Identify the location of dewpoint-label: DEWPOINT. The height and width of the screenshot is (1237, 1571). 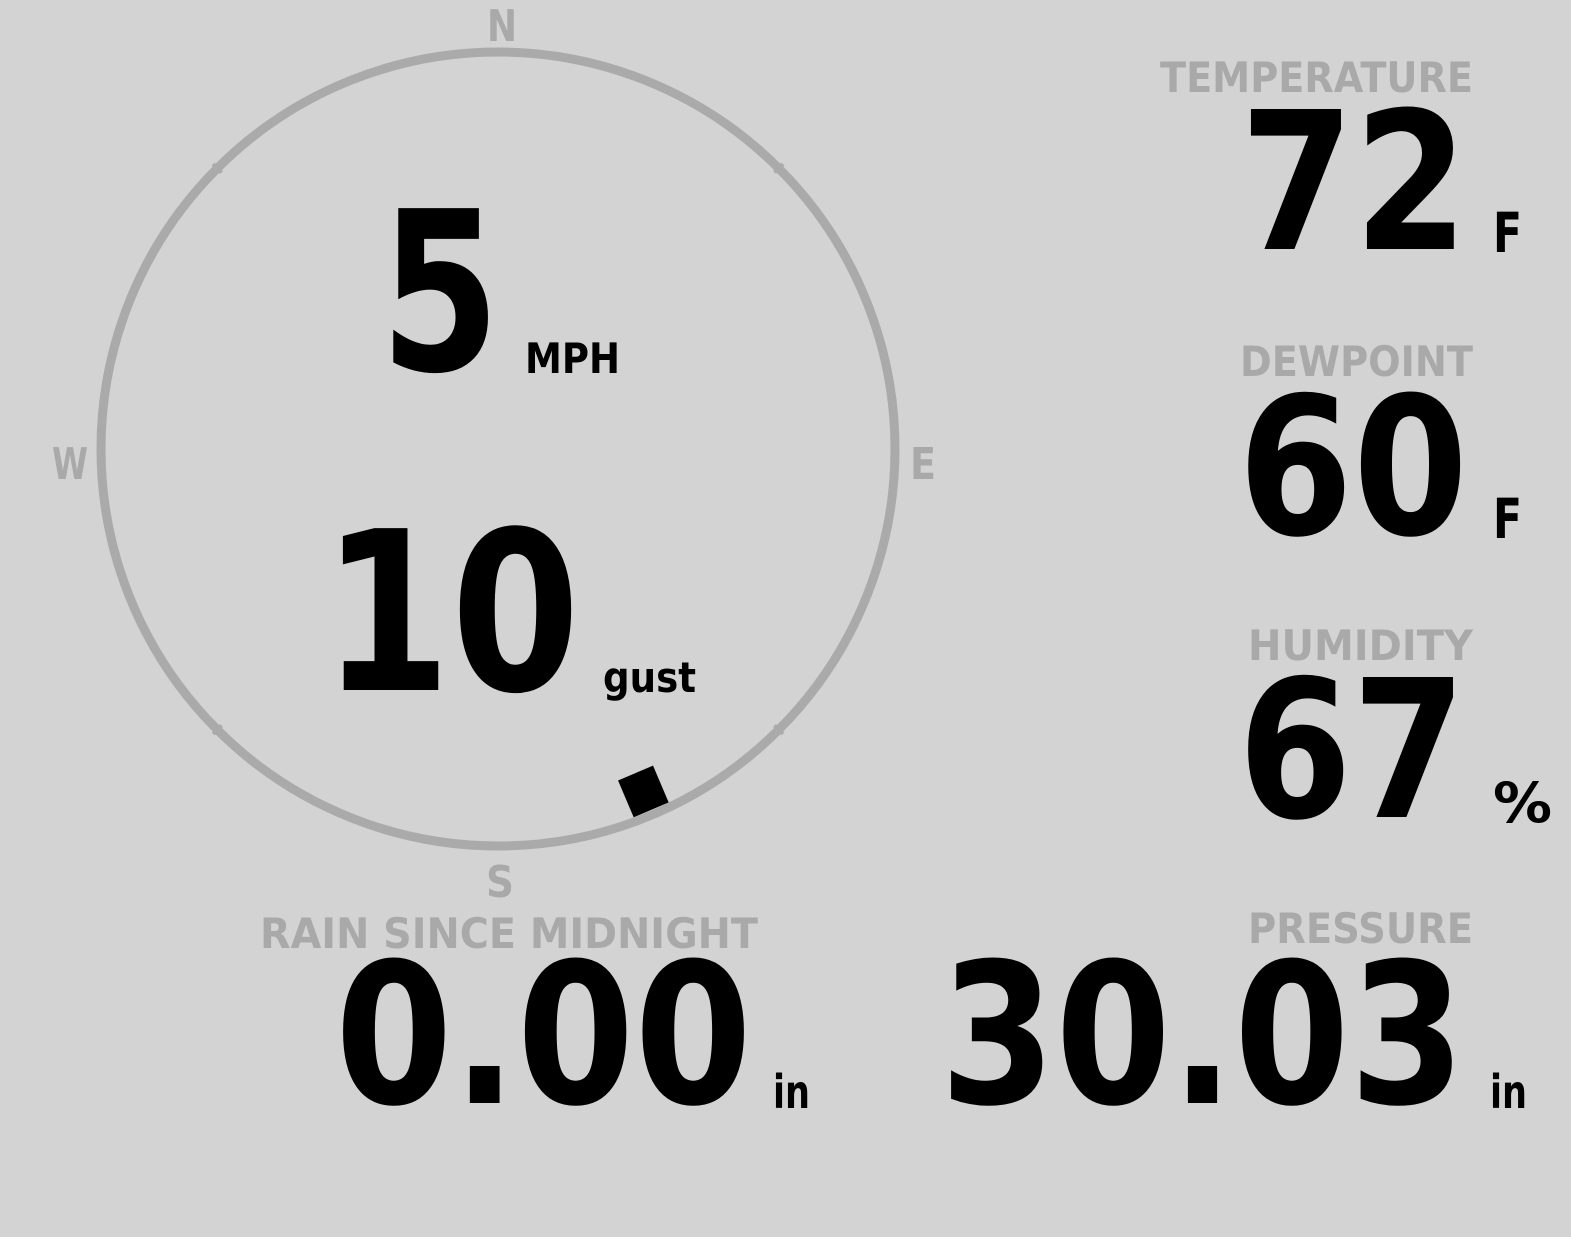
(1356, 361).